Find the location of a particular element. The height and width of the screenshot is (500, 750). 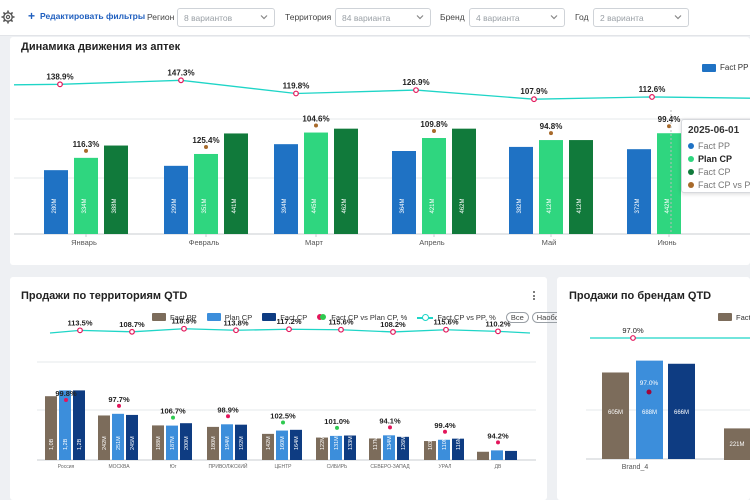

territory-filter-value: 84 варианта is located at coordinates (366, 18).